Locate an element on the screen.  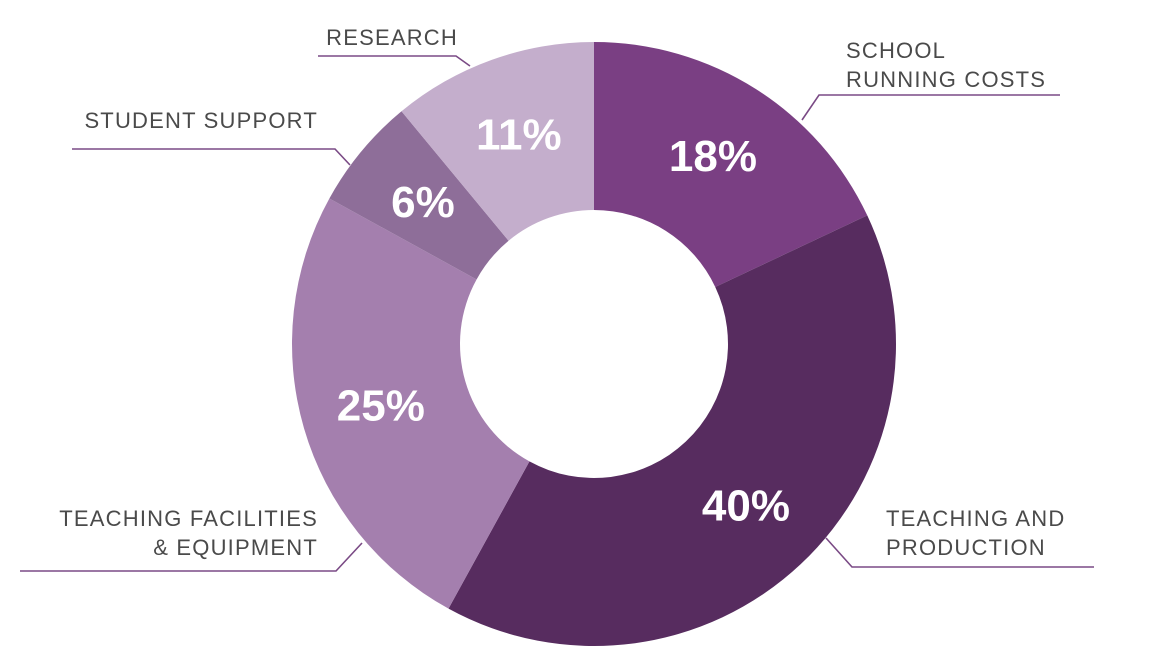
label-student-support: STUDENT SUPPORT is located at coordinates (201, 120).